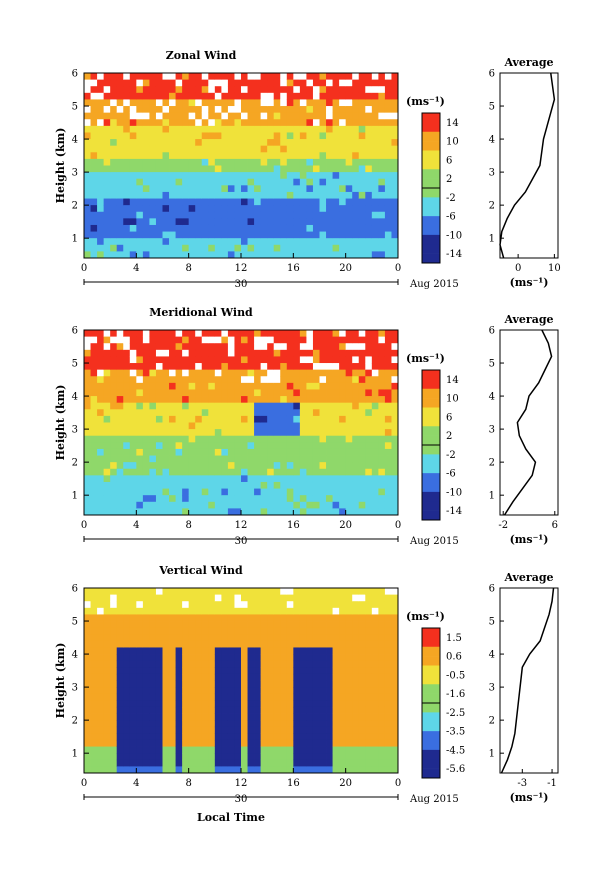 Image resolution: width=610 pixels, height=873 pixels. What do you see at coordinates (454, 254) in the screenshot?
I see `colorbar-tick-label: -14` at bounding box center [454, 254].